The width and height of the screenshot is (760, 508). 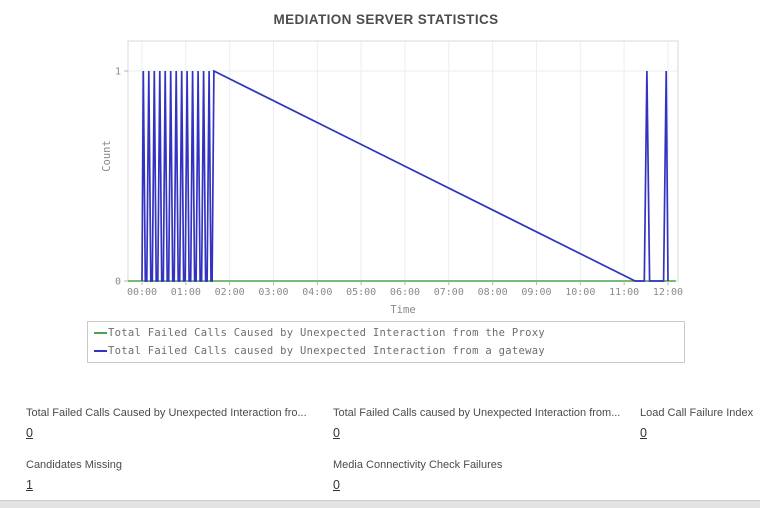 What do you see at coordinates (317, 292) in the screenshot?
I see `x-tick-label: 04:00` at bounding box center [317, 292].